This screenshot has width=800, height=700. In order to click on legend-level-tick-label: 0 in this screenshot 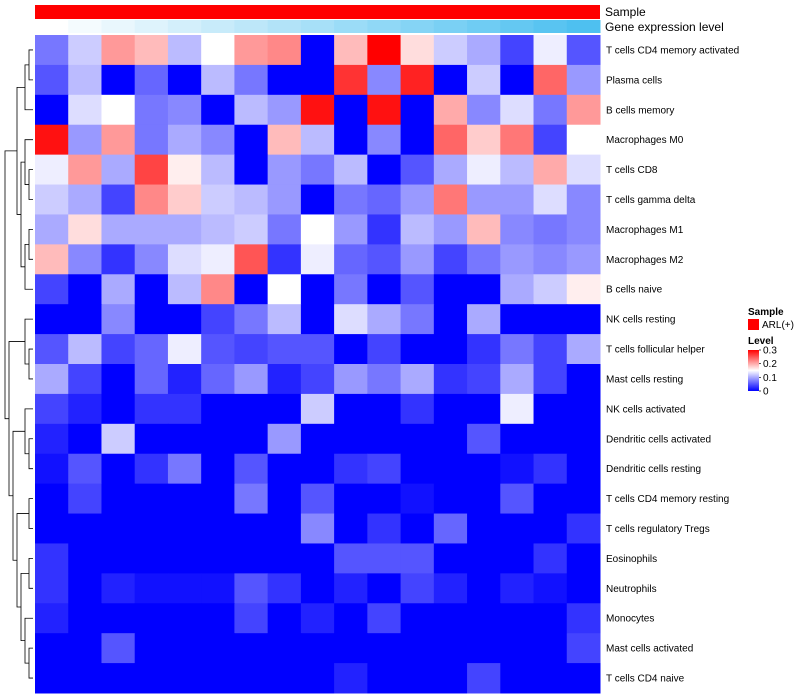, I will do `click(766, 392)`.